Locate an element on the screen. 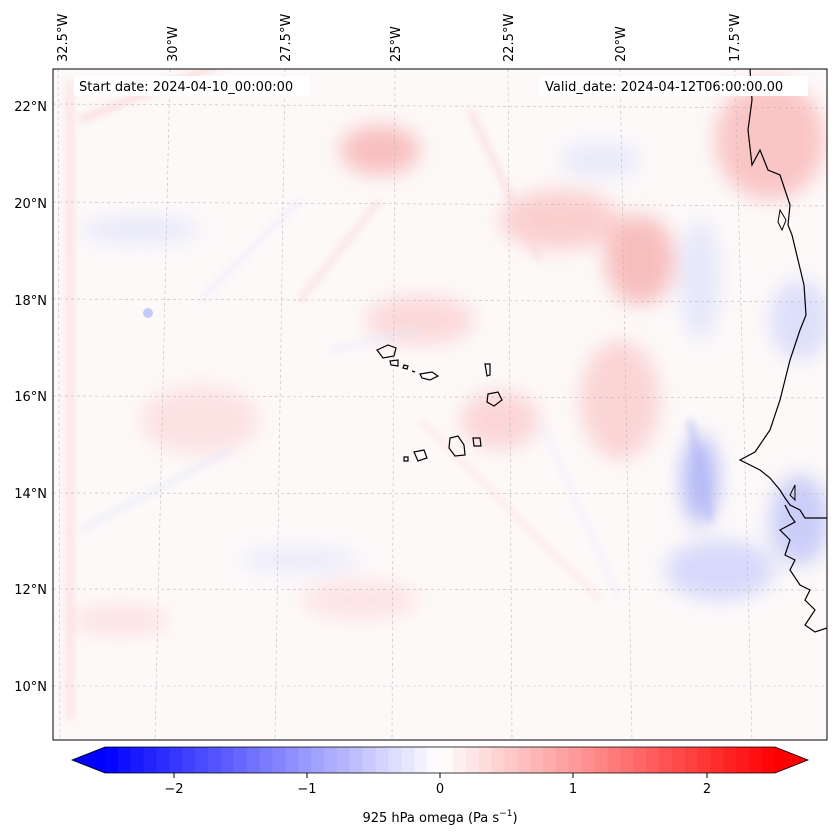  valid-date-text: Valid_date: 2024-04-12T06:00:00.00 is located at coordinates (664, 87).